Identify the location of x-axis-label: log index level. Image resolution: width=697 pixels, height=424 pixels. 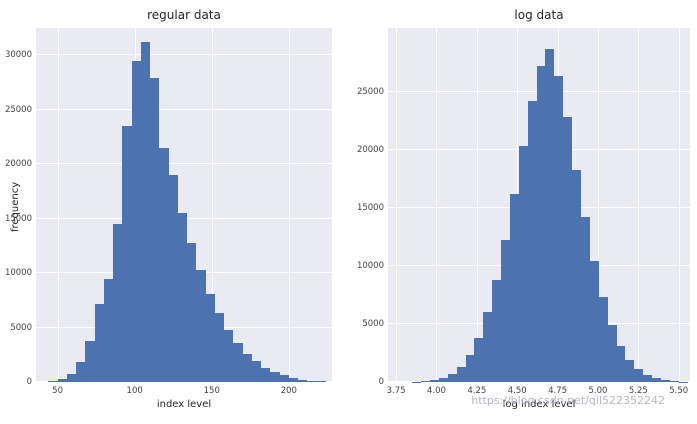
(539, 404).